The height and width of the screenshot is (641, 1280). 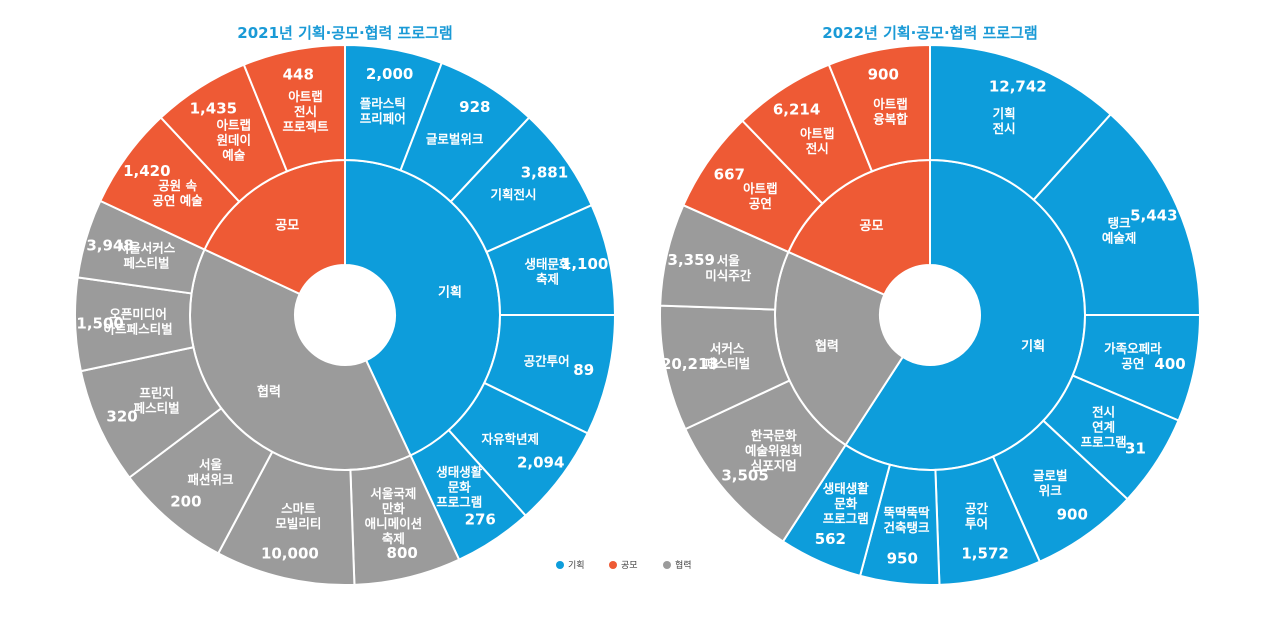 I want to click on program-label-line: 예술위원회, so click(x=774, y=450).